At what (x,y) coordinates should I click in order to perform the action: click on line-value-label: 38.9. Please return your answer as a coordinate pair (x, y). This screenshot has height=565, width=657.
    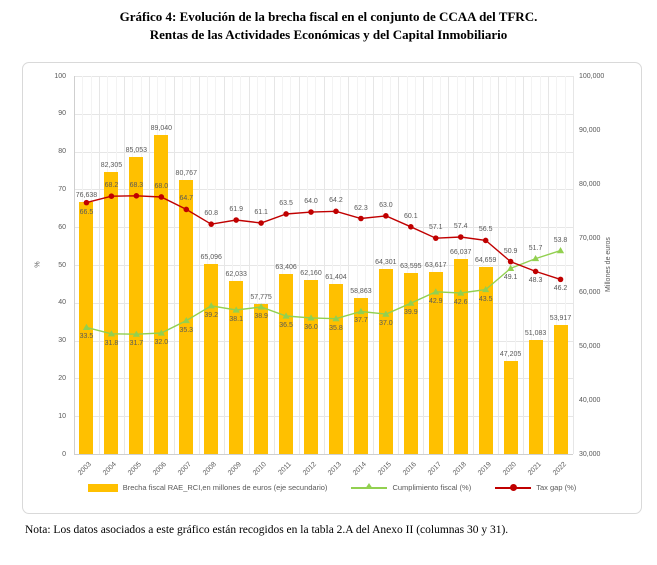
    Looking at the image, I should click on (261, 316).